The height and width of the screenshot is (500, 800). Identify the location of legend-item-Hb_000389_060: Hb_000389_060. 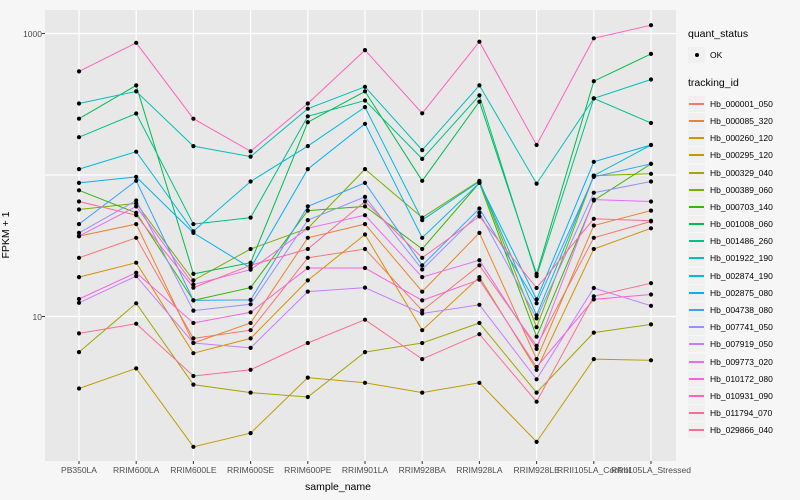
(744, 189).